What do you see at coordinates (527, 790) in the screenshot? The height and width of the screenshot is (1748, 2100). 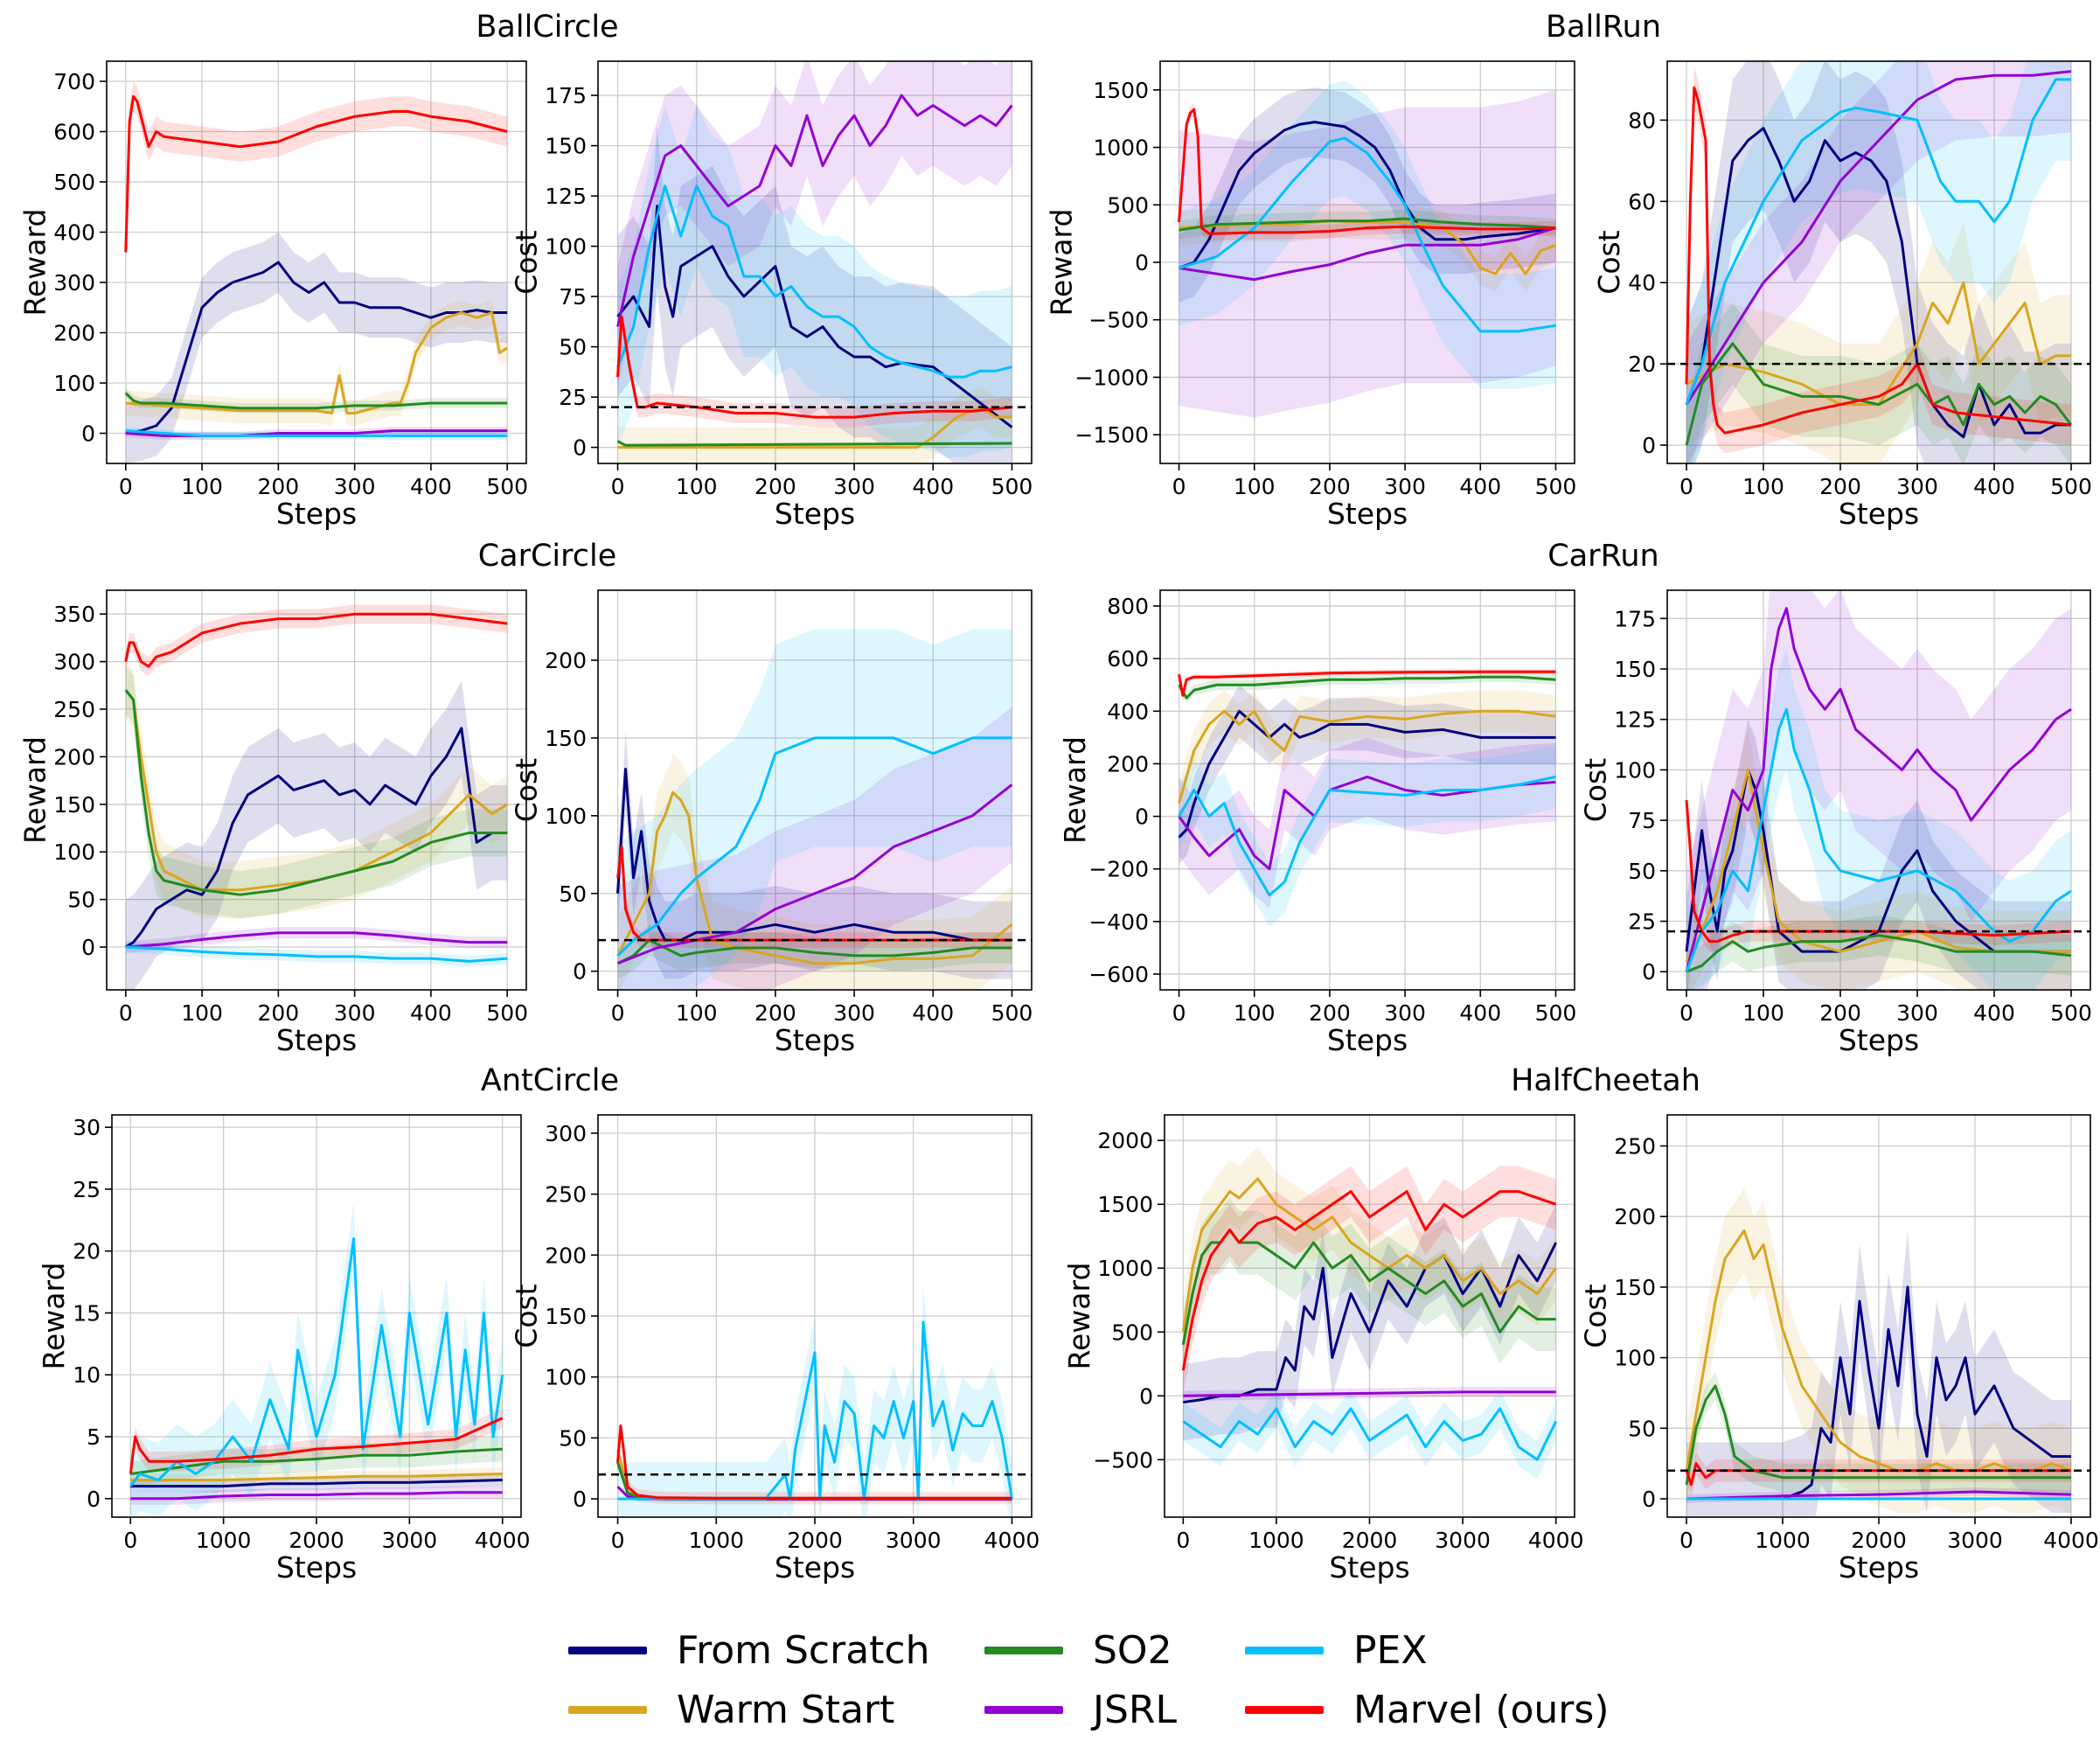 I see `carcircle-cost-ylabel: Cost` at bounding box center [527, 790].